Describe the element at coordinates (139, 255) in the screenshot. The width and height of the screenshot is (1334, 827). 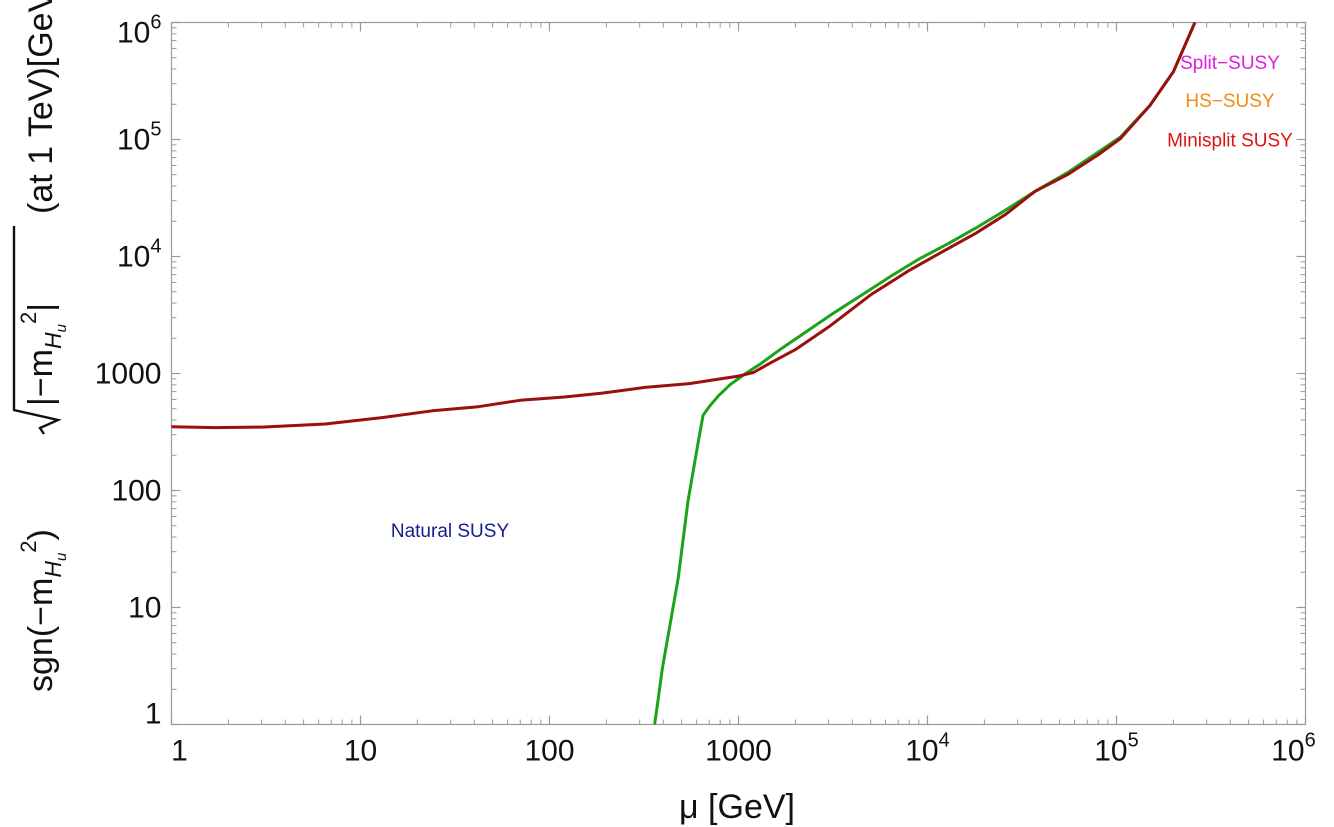
I see `y-tick-label: 10⁴` at that location.